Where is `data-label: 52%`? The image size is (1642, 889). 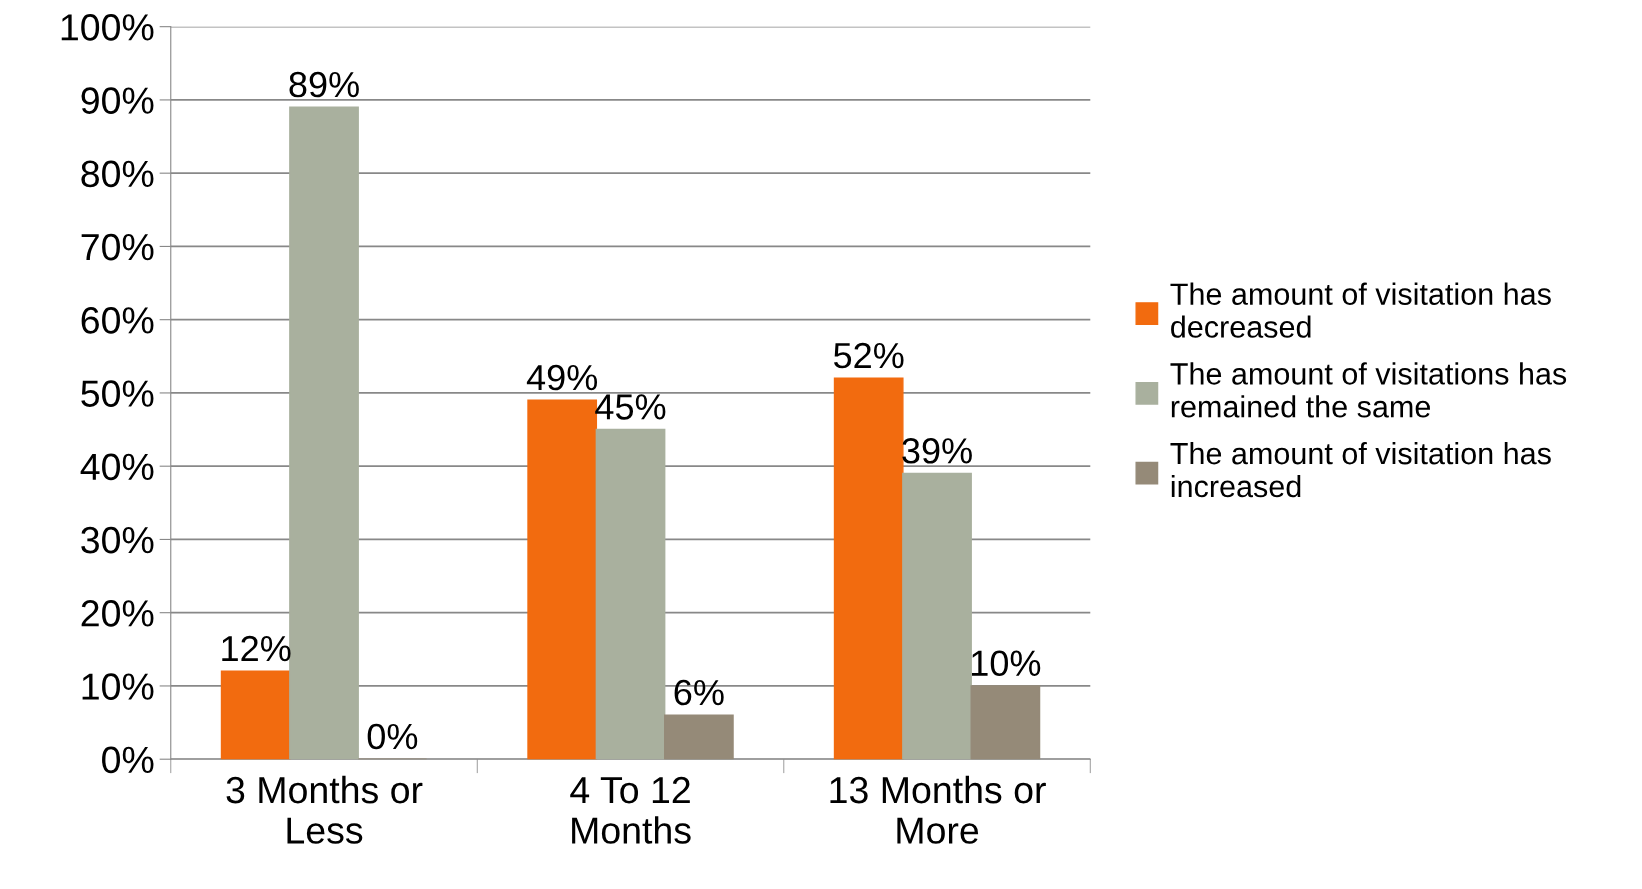
data-label: 52% is located at coordinates (868, 355).